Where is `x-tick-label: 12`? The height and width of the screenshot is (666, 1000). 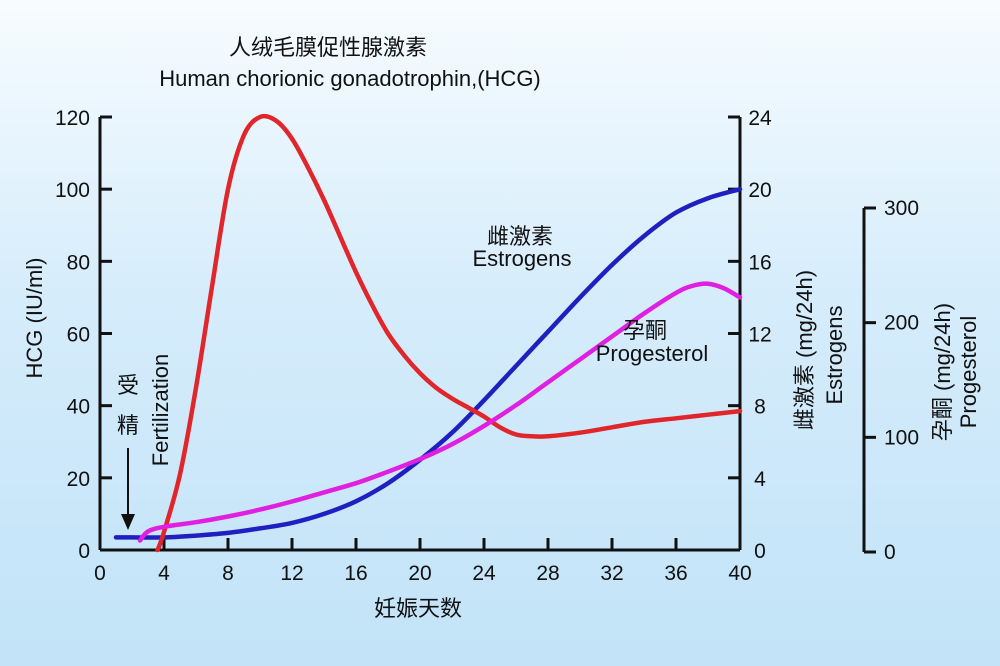 x-tick-label: 12 is located at coordinates (291, 573).